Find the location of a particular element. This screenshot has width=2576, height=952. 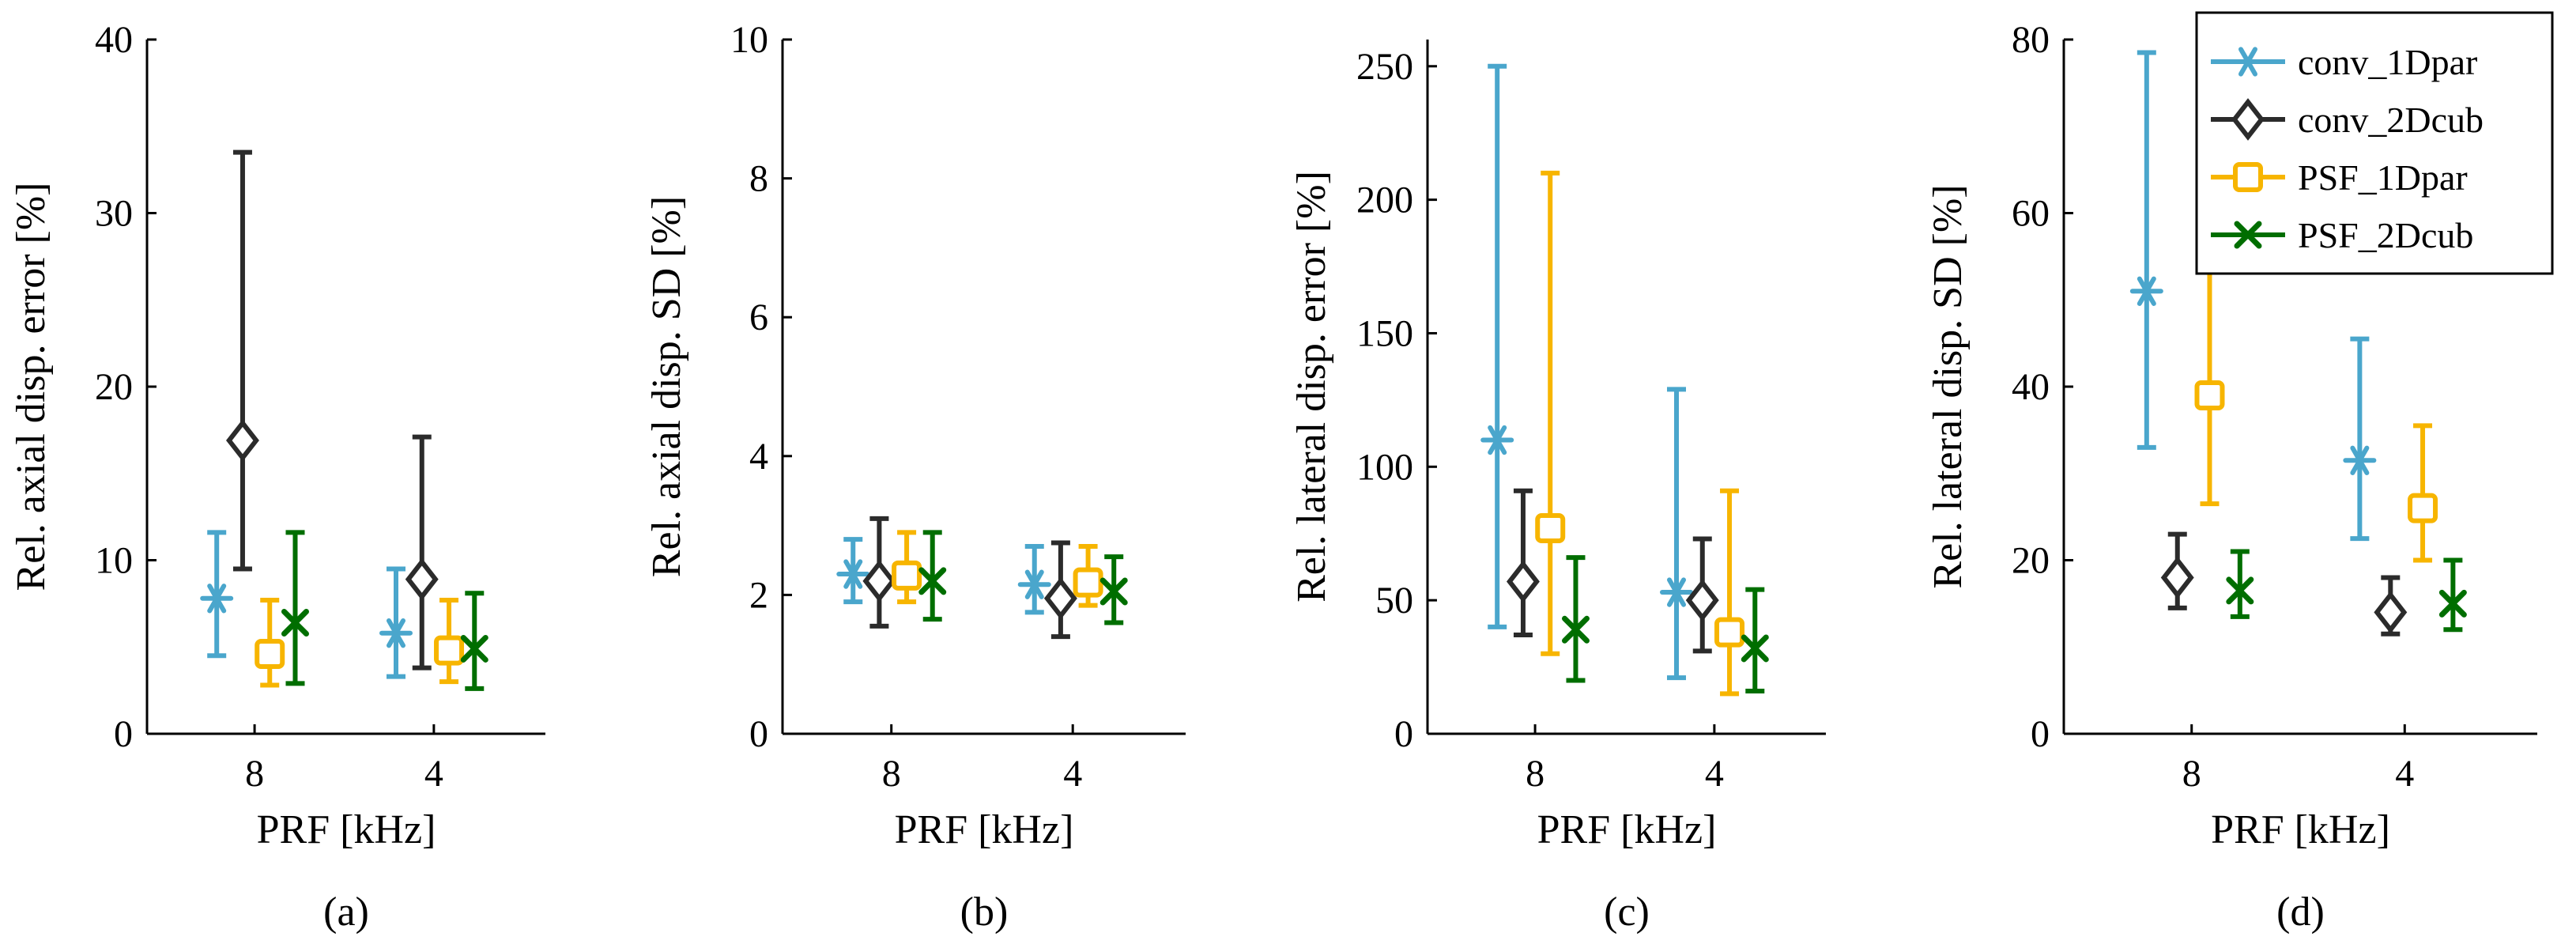

y-axis-label: Rel. axial disp. SD [%] is located at coordinates (666, 386).